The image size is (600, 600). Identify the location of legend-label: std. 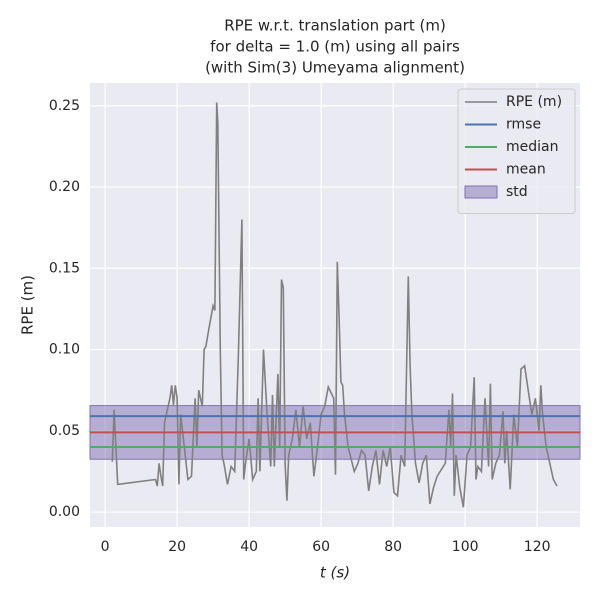
(517, 192).